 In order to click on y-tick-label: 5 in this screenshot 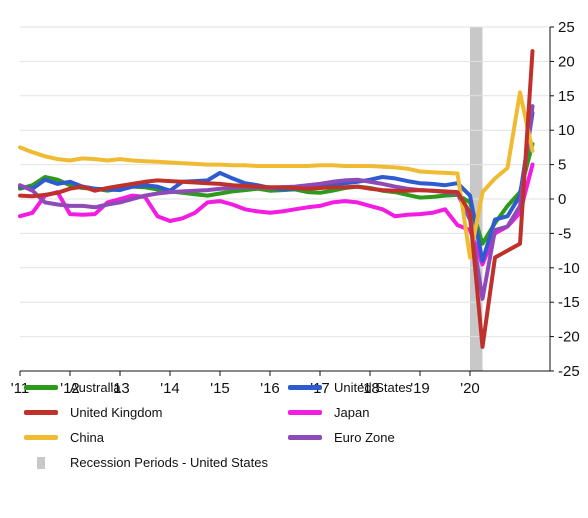, I will do `click(562, 165)`.